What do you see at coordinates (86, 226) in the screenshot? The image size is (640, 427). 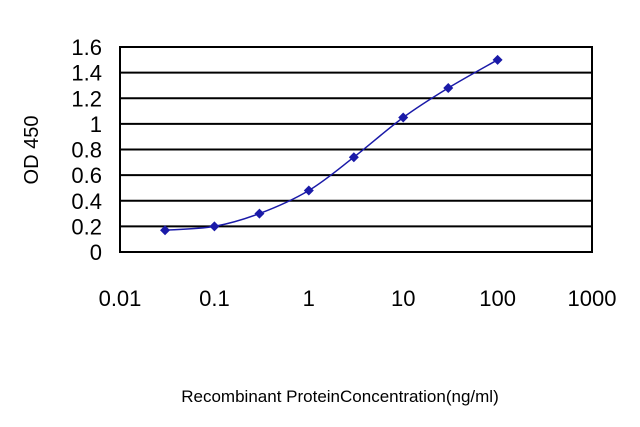 I see `y-tick-label: 0.2` at bounding box center [86, 226].